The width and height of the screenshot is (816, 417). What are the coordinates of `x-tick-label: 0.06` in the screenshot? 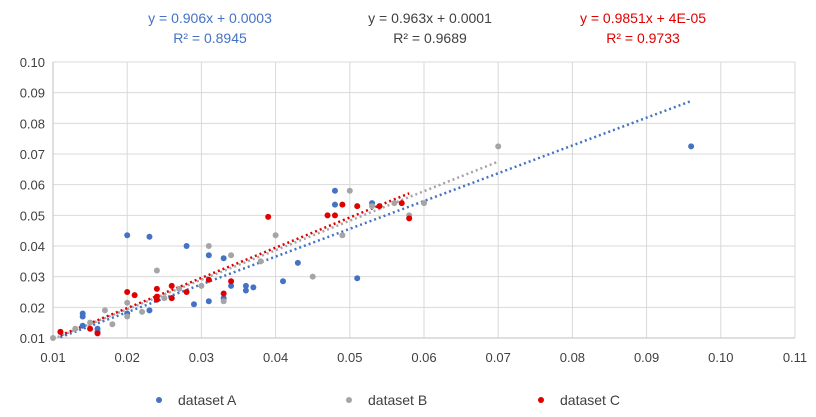 It's located at (423, 357).